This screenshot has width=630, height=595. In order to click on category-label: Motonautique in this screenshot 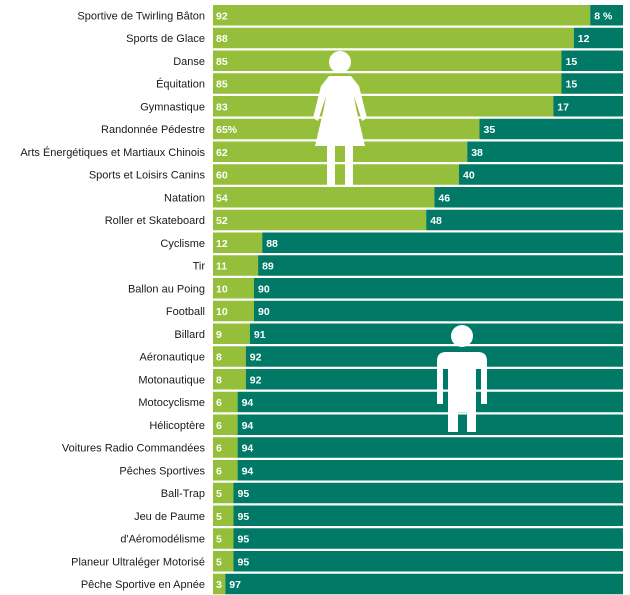, I will do `click(171, 380)`.